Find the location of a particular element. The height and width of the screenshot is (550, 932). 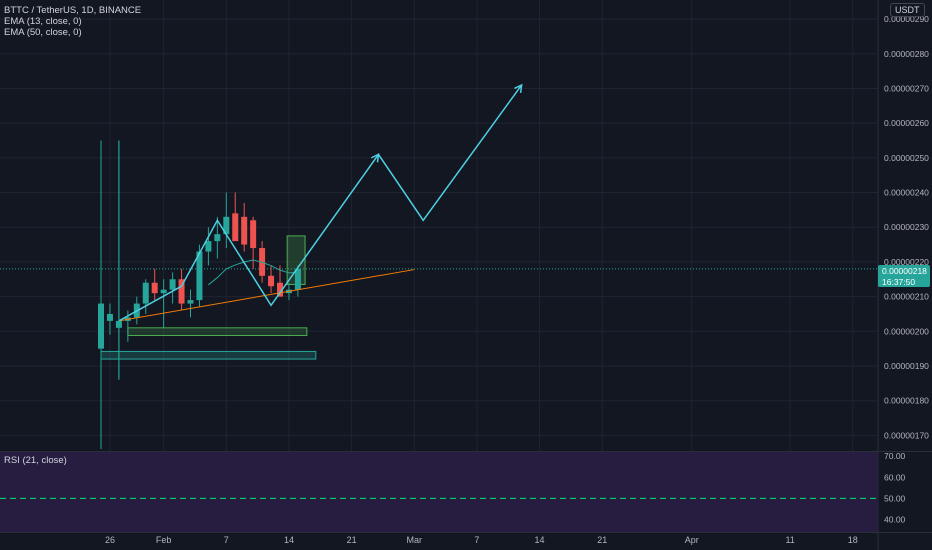

rsi-tick-label: 70.00 is located at coordinates (895, 456).